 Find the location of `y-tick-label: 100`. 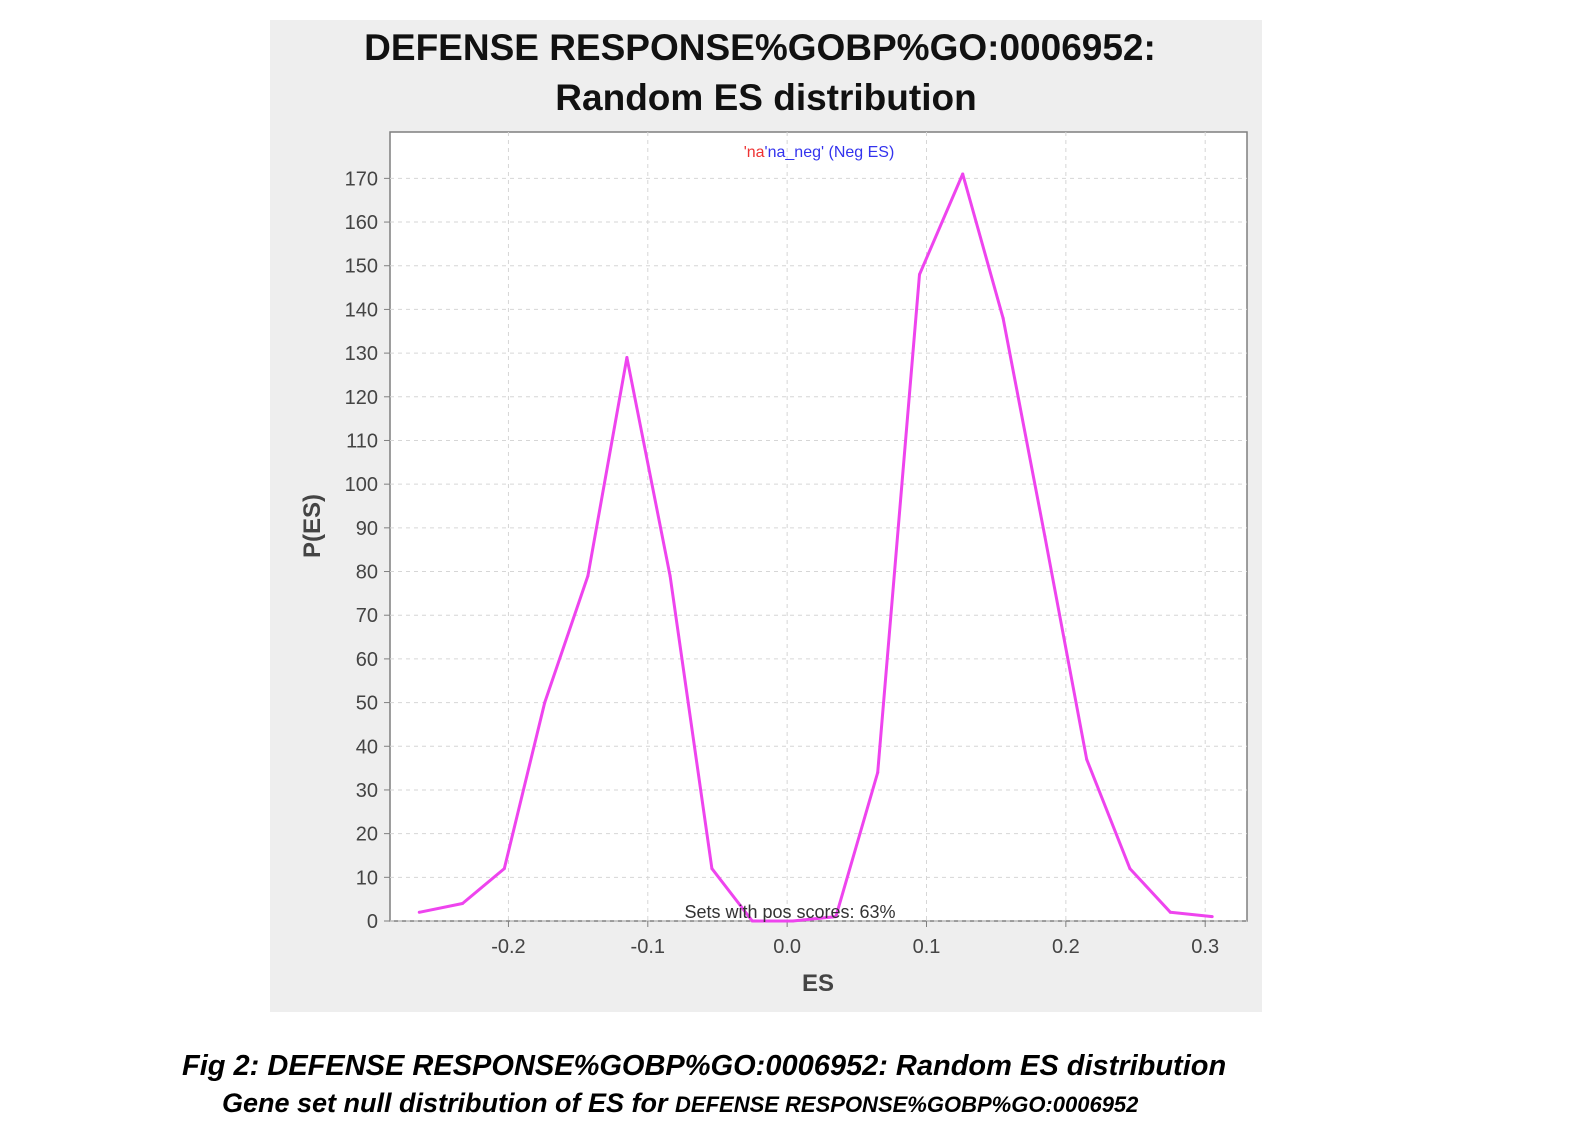

y-tick-label: 100 is located at coordinates (361, 485).